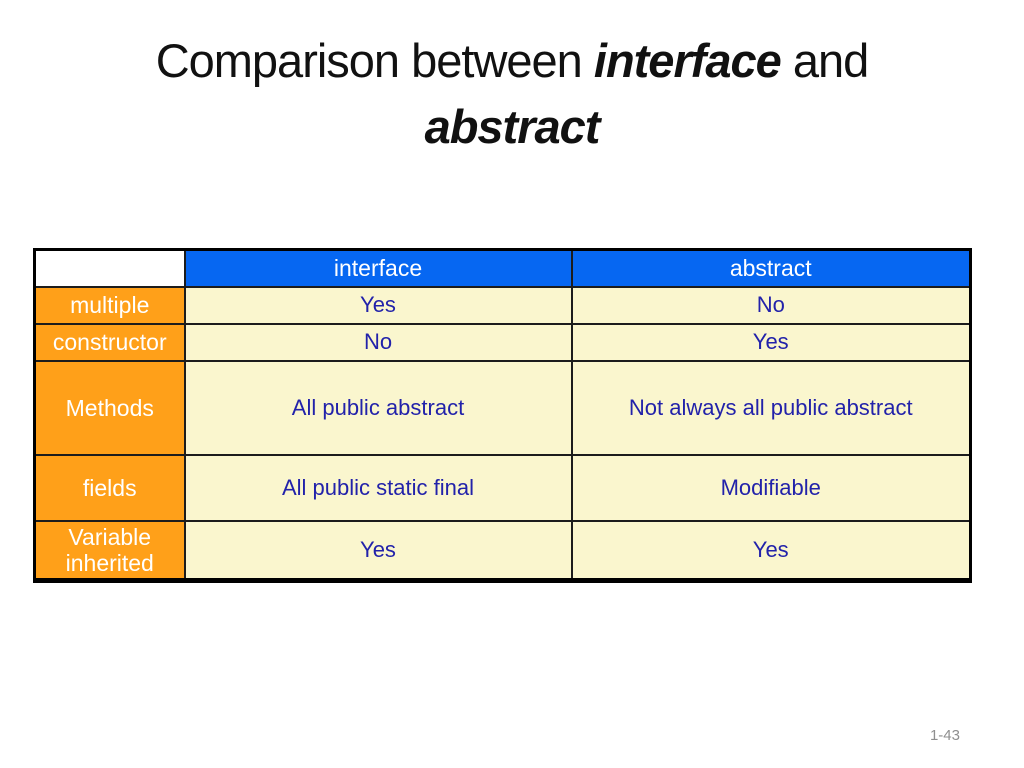 This screenshot has width=1024, height=768. I want to click on row-label-methods: Methods, so click(109, 407).